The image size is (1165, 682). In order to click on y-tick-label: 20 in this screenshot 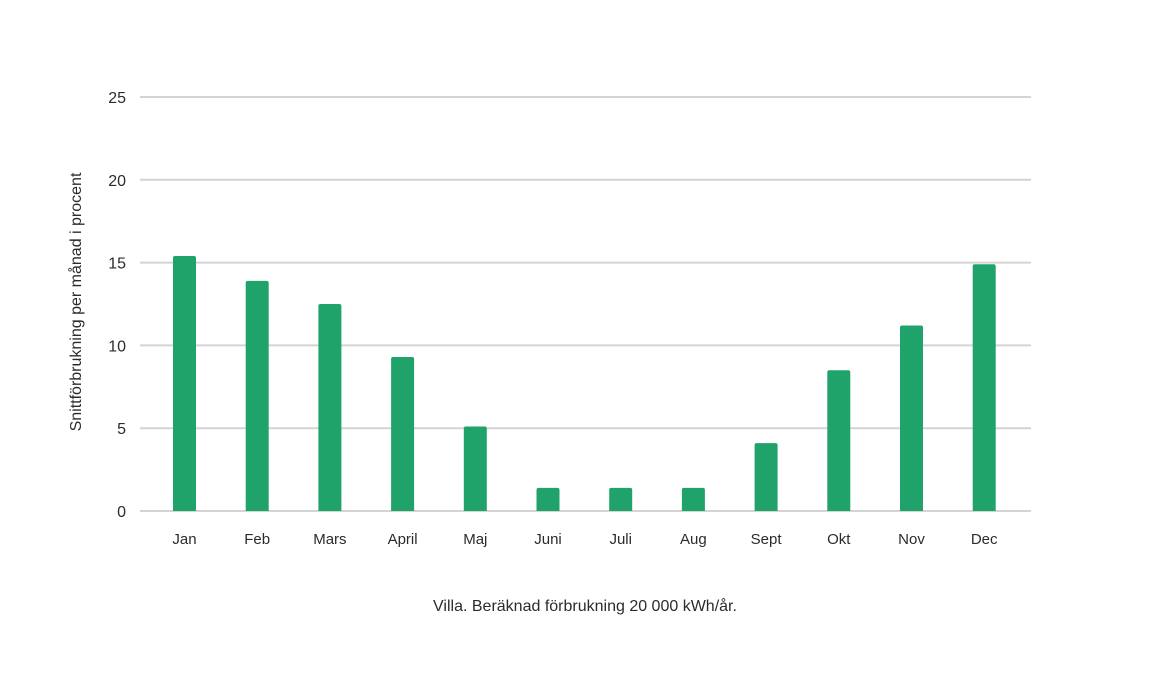, I will do `click(117, 181)`.